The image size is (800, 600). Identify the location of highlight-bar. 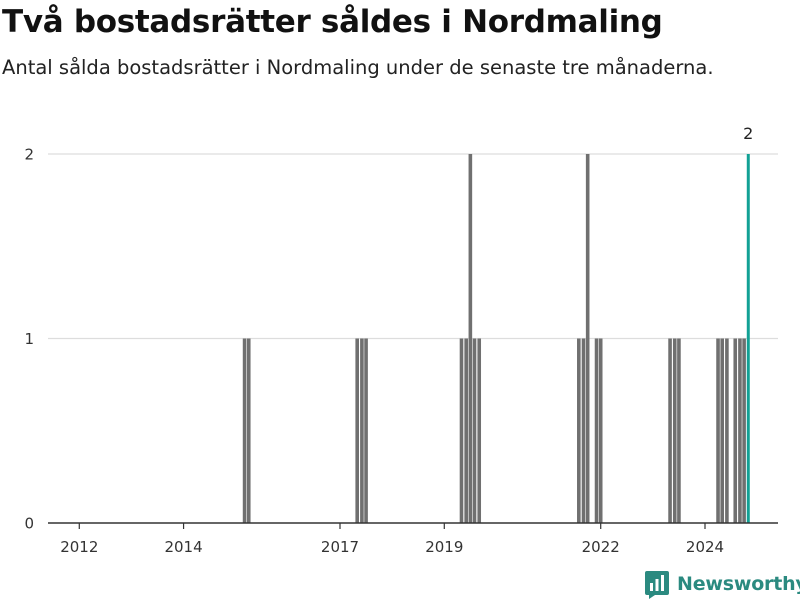
(748, 338).